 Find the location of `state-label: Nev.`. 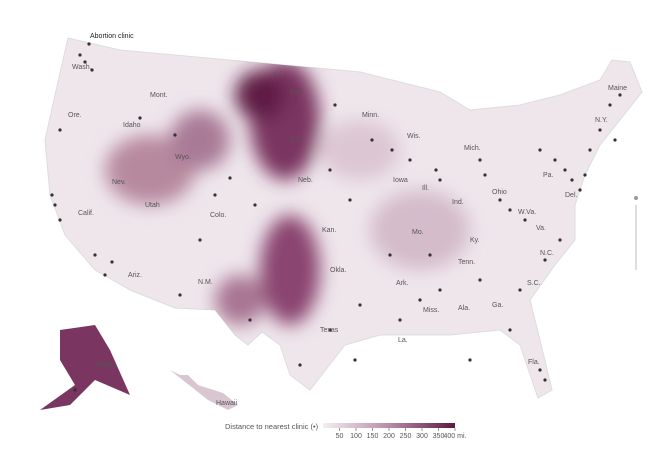

state-label: Nev. is located at coordinates (119, 182).